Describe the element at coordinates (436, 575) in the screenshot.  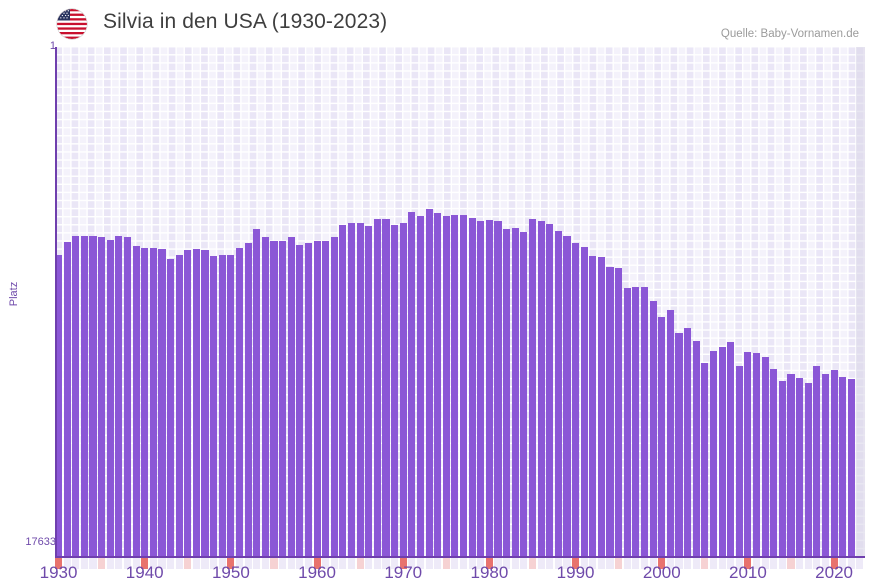
I see `x-axis-tick-labels: 1930 1940 1950 1960 1970 1980 1990 2000 2010 2020` at that location.